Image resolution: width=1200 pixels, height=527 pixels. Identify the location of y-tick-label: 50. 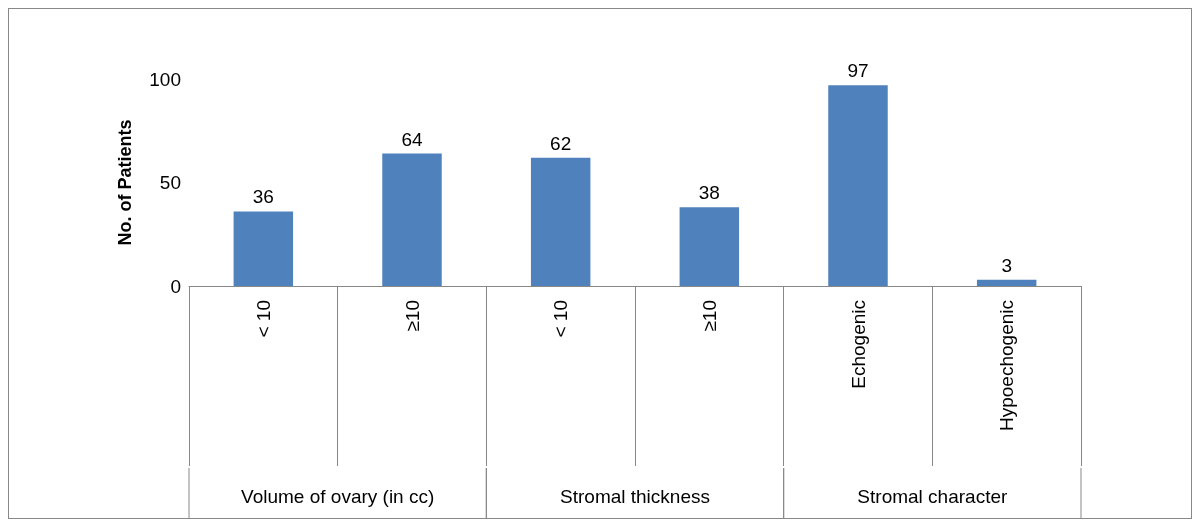
(170, 182).